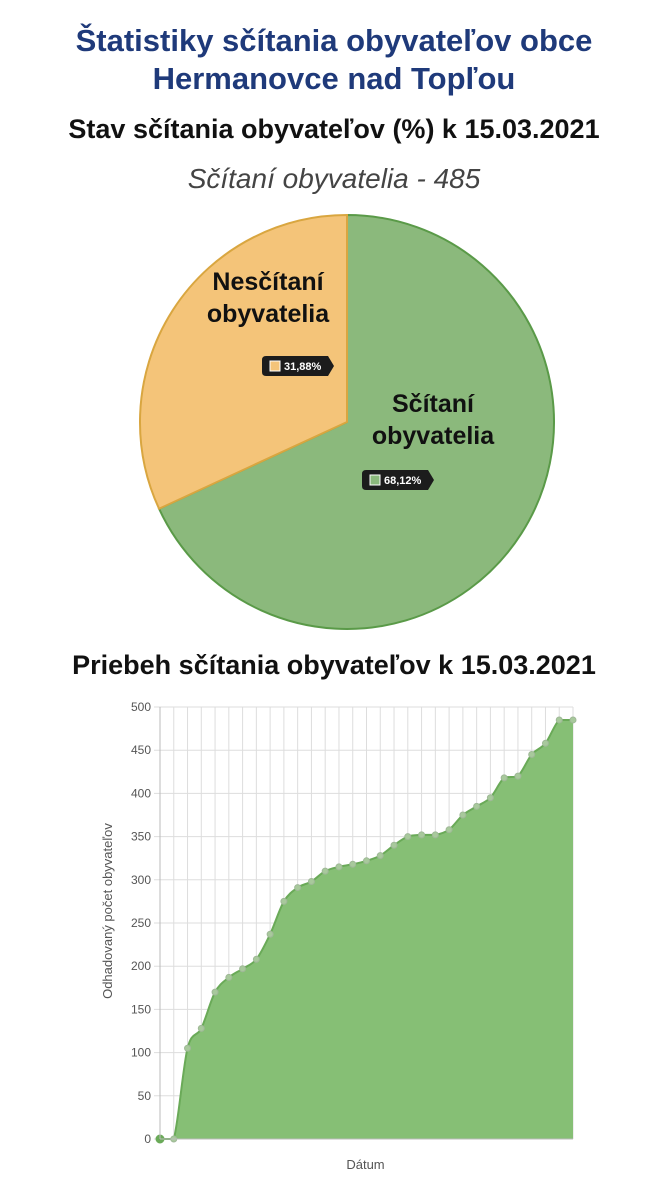 The width and height of the screenshot is (668, 1200). What do you see at coordinates (141, 750) in the screenshot?
I see `y-tick-label: 450` at bounding box center [141, 750].